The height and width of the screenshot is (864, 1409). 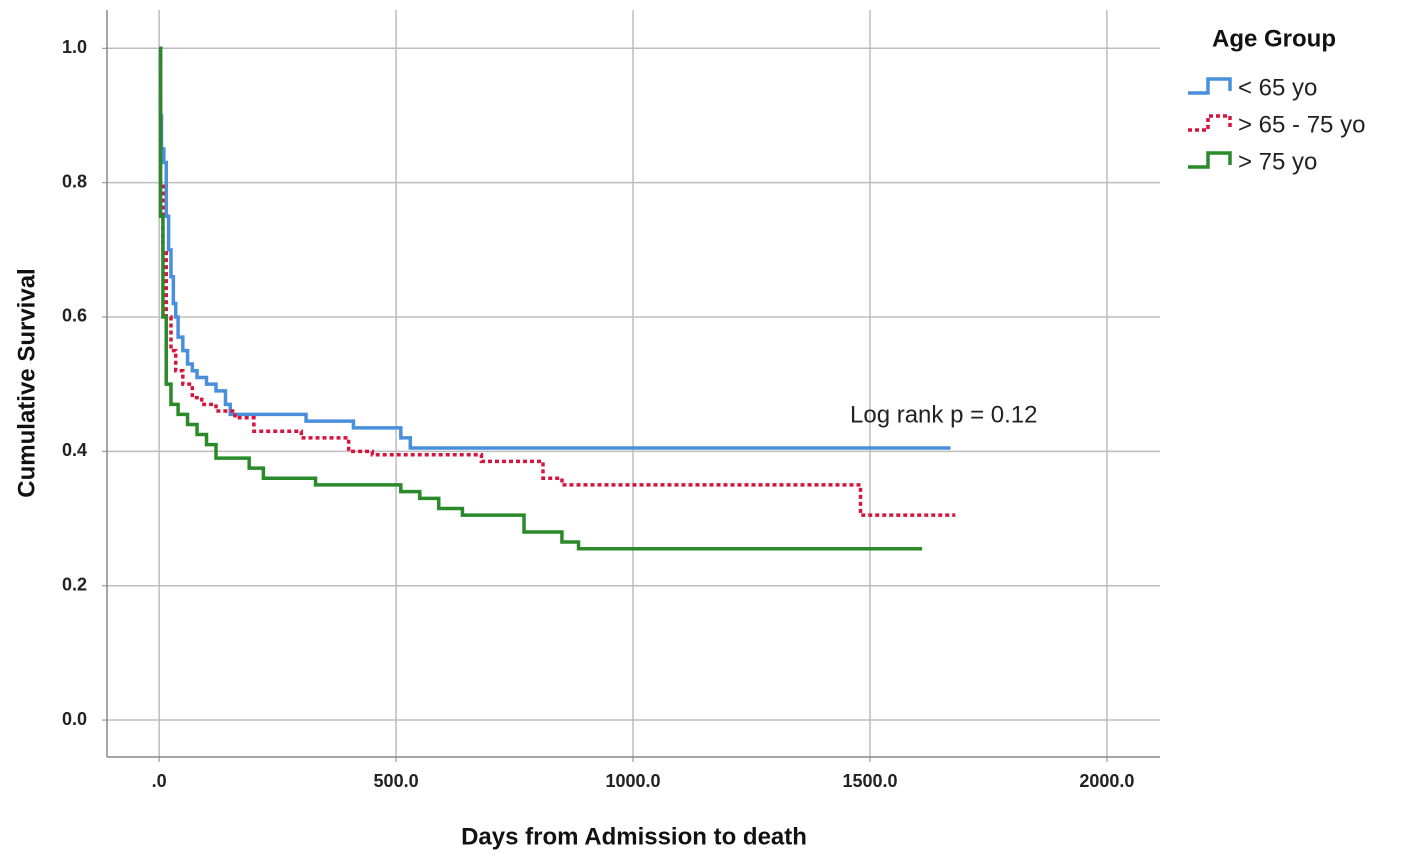 I want to click on y-tick-label: 0.8, so click(x=74, y=181).